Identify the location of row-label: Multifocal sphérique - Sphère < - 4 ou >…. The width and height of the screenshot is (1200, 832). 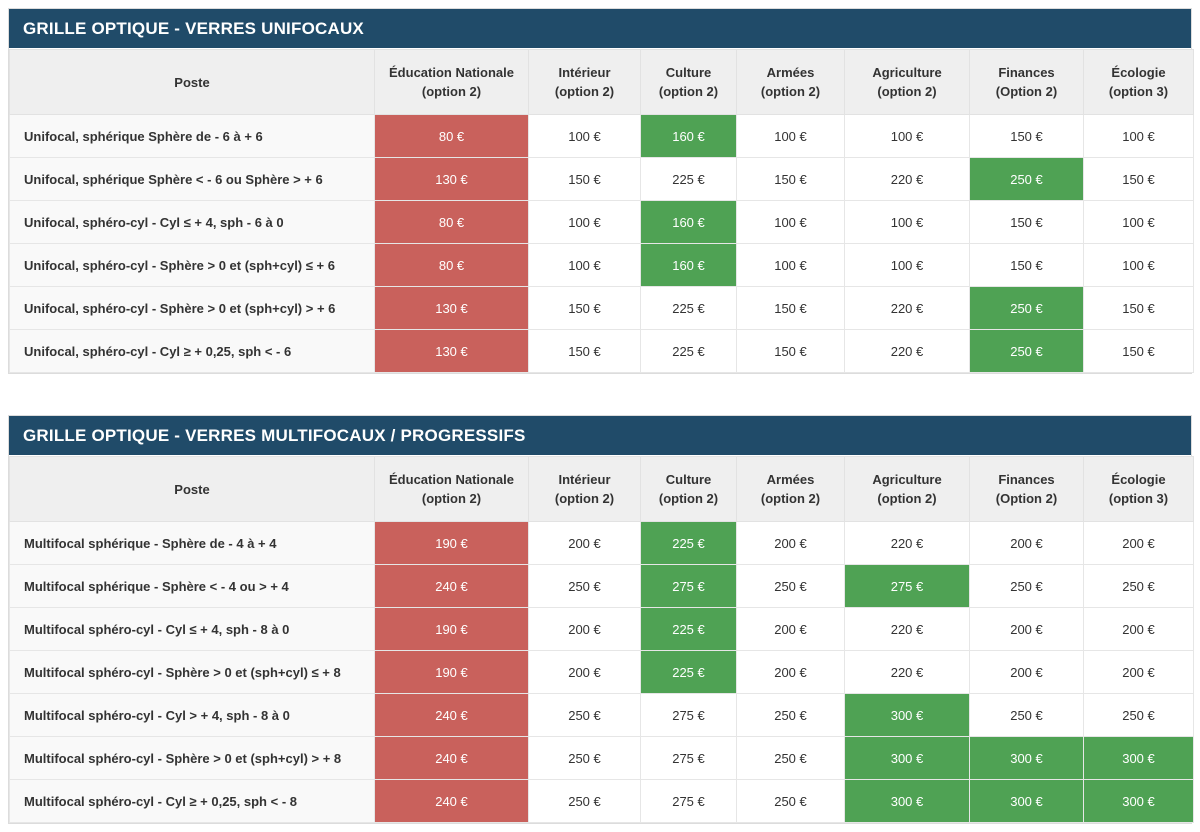
(192, 586).